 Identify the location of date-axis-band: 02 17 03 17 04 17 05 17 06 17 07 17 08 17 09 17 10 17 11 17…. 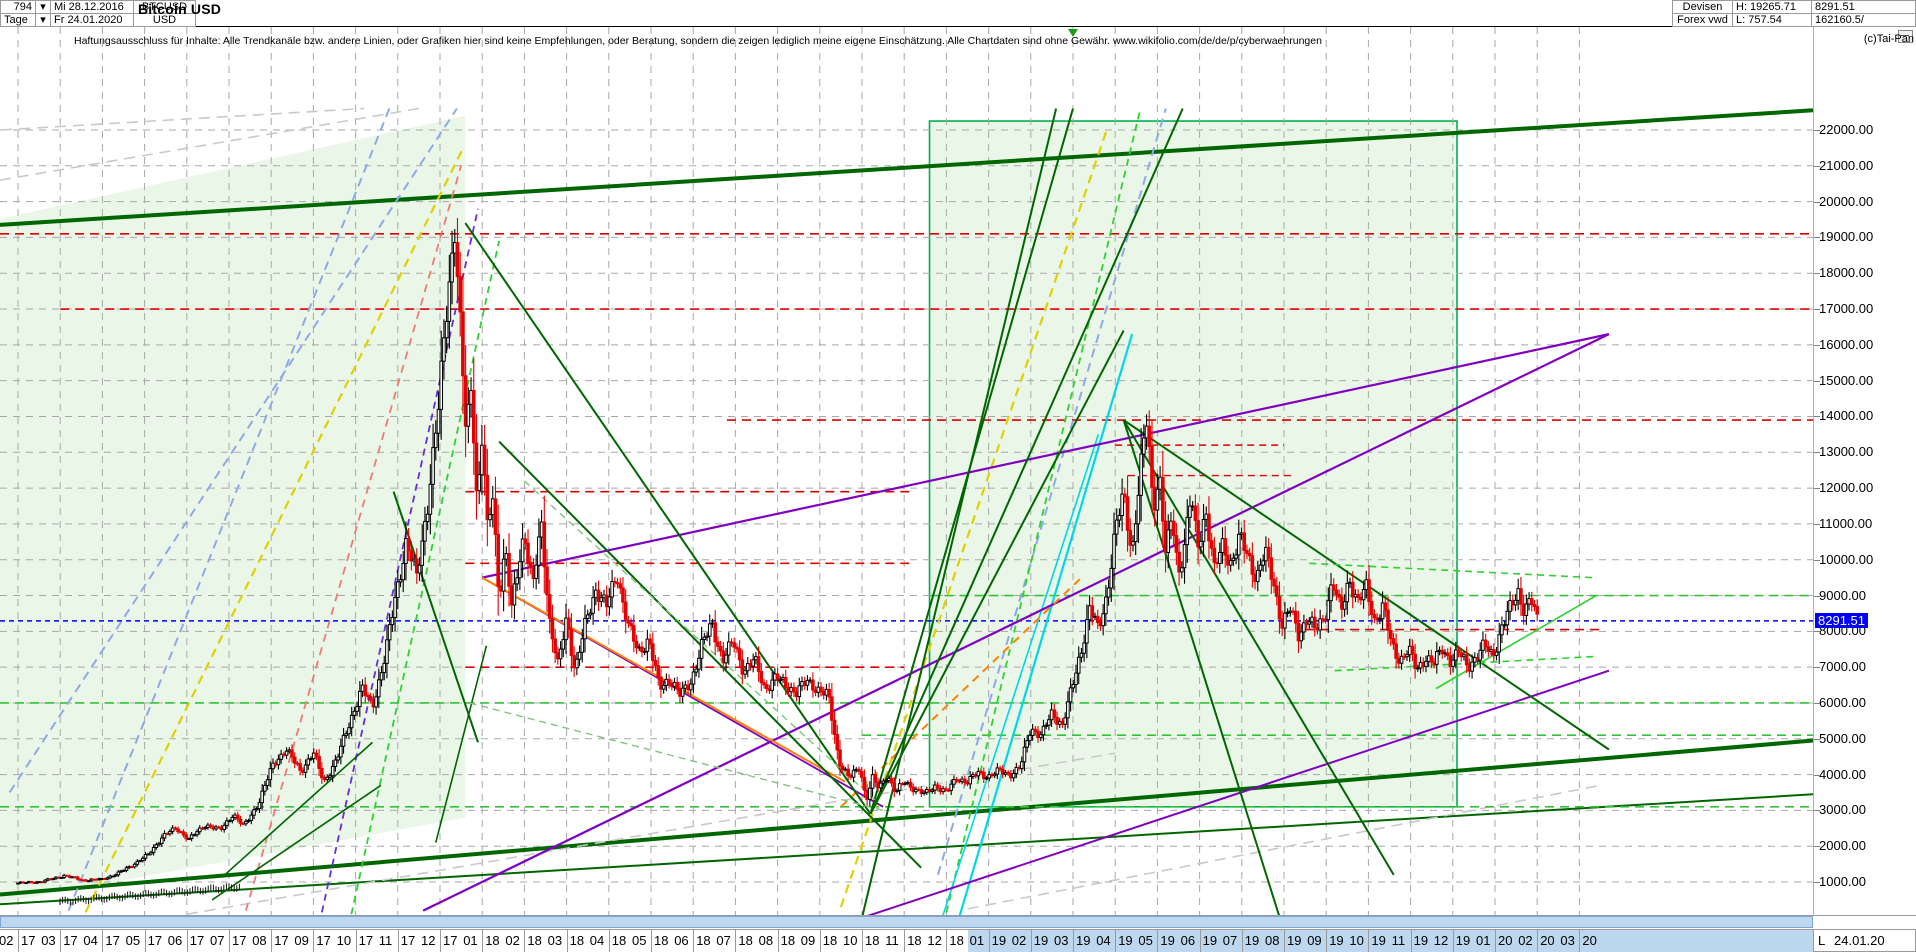
(906, 940).